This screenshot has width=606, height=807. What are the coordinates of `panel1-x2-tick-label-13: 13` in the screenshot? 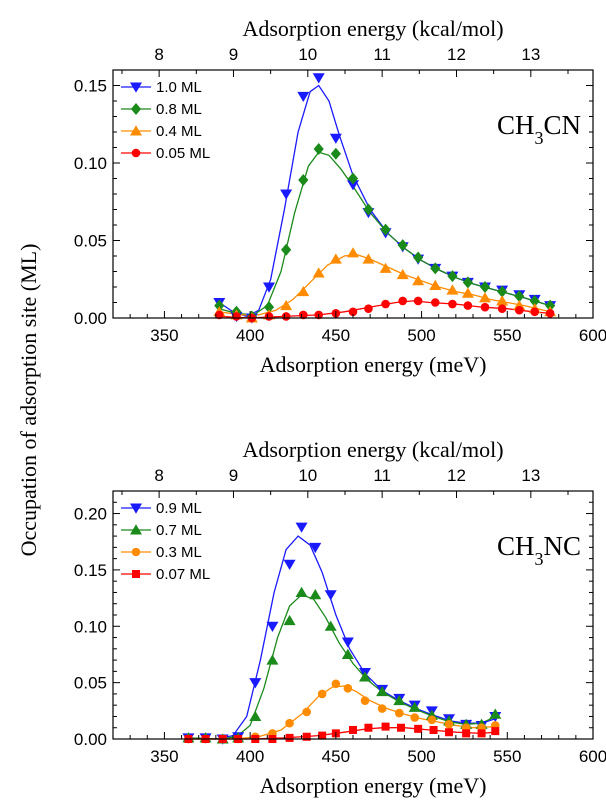 It's located at (530, 475).